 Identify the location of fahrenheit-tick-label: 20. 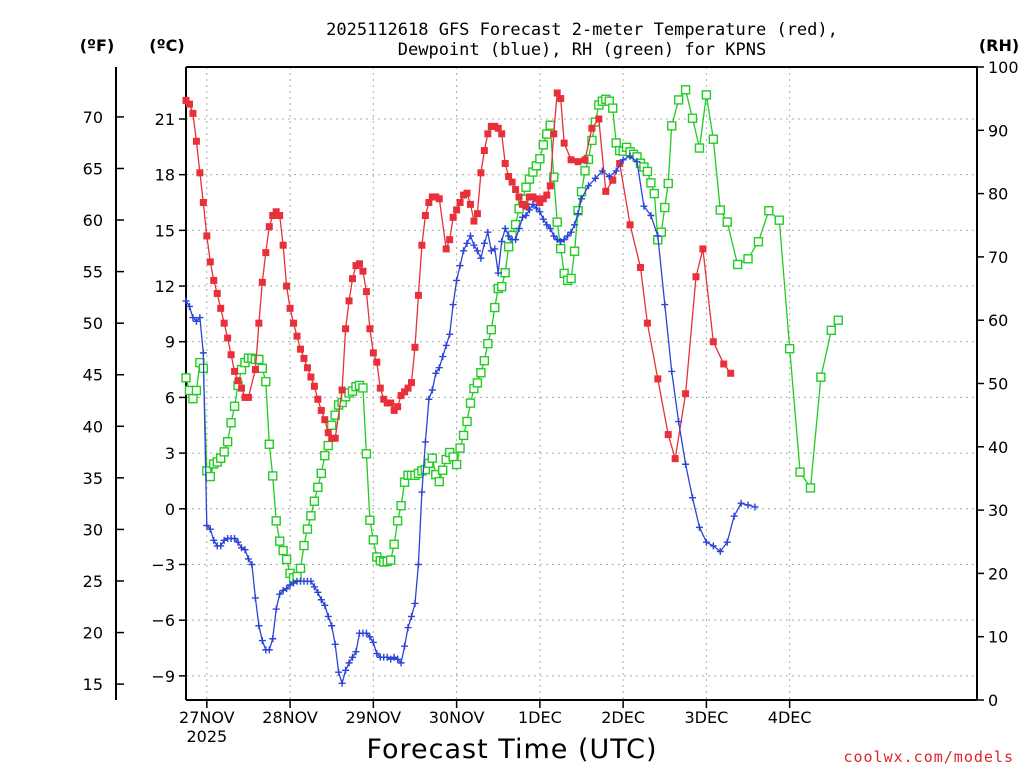
(93, 633).